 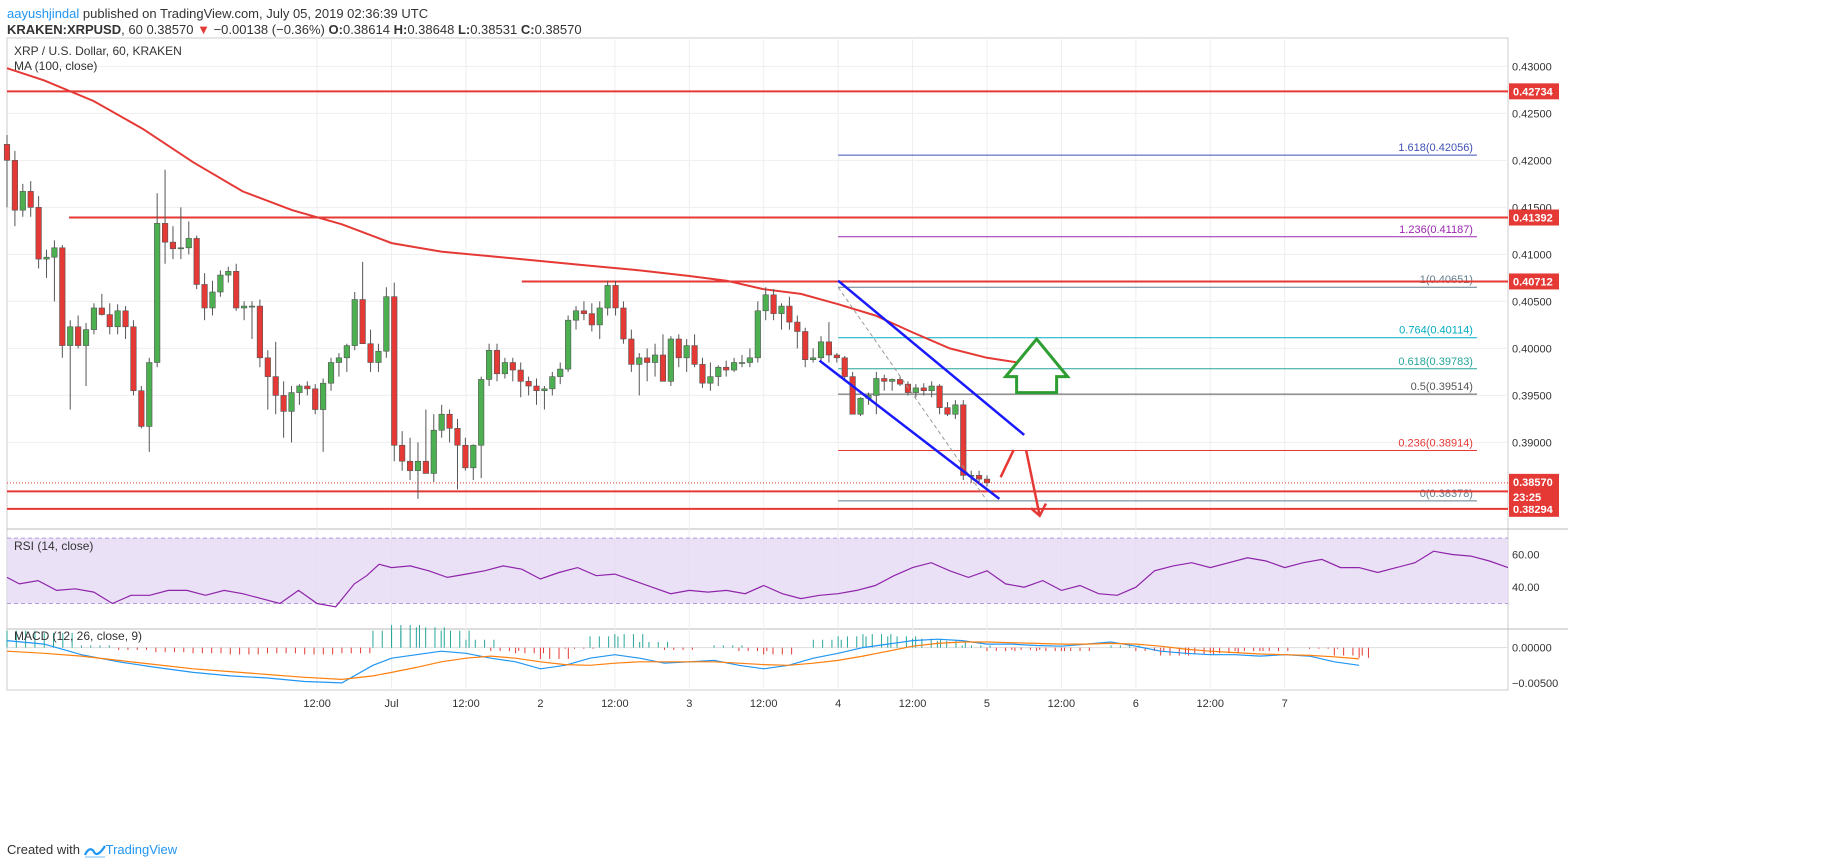 I want to click on interval: 60, so click(x=135, y=29).